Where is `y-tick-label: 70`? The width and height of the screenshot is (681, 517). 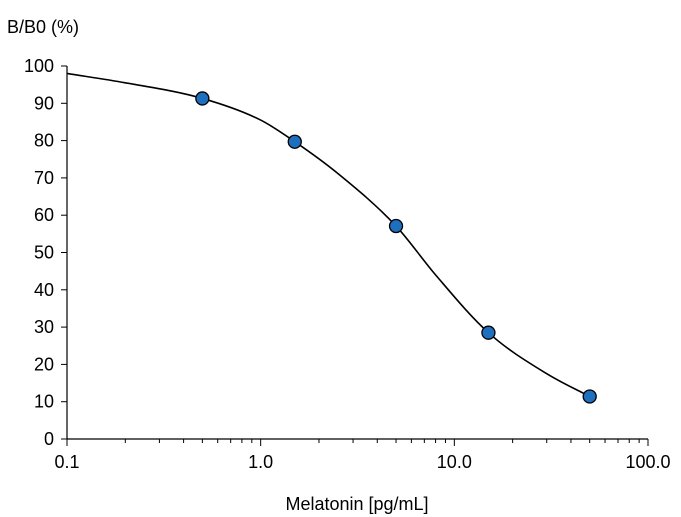
y-tick-label: 70 is located at coordinates (44, 178).